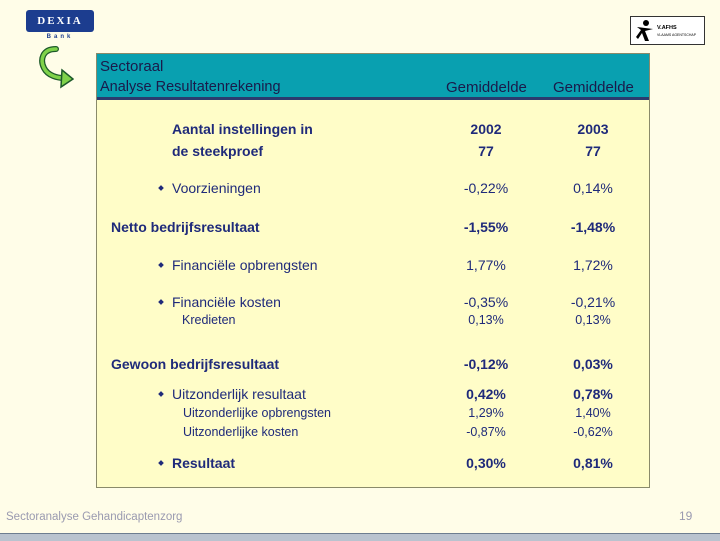 The height and width of the screenshot is (541, 720). What do you see at coordinates (132, 66) in the screenshot?
I see `panel-title: Sectoraal` at bounding box center [132, 66].